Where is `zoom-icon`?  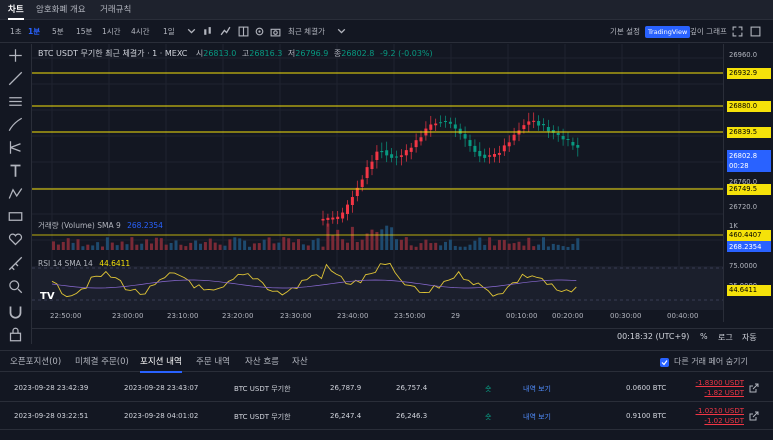 zoom-icon is located at coordinates (15, 286).